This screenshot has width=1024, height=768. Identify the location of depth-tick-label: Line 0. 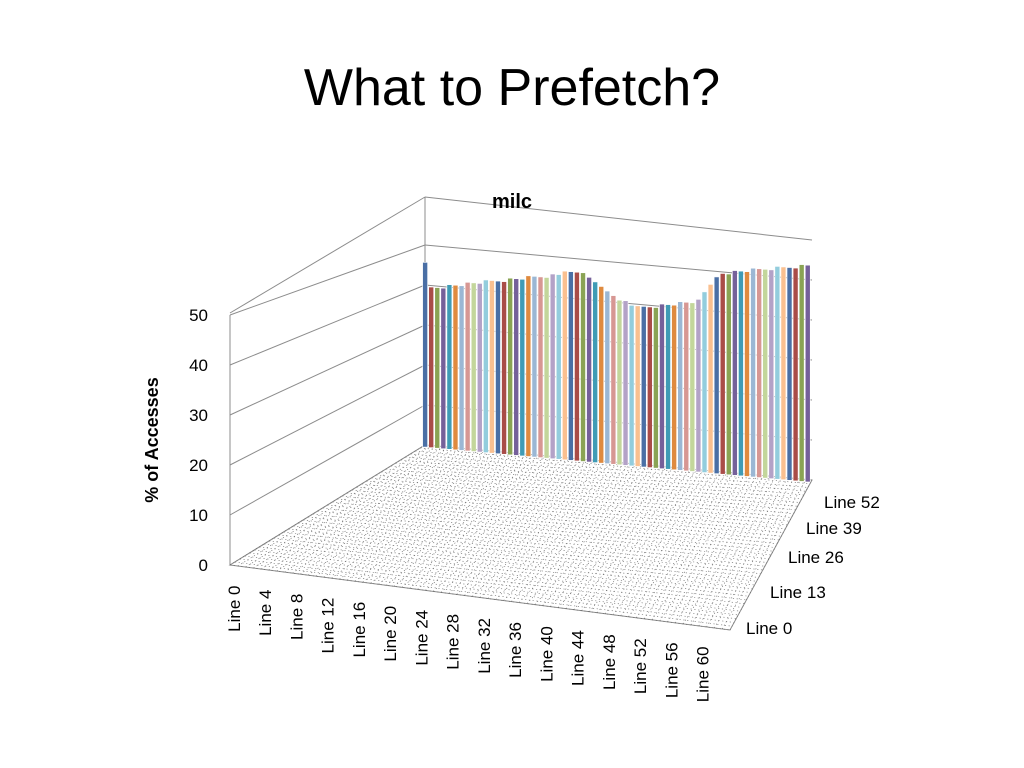
(769, 628).